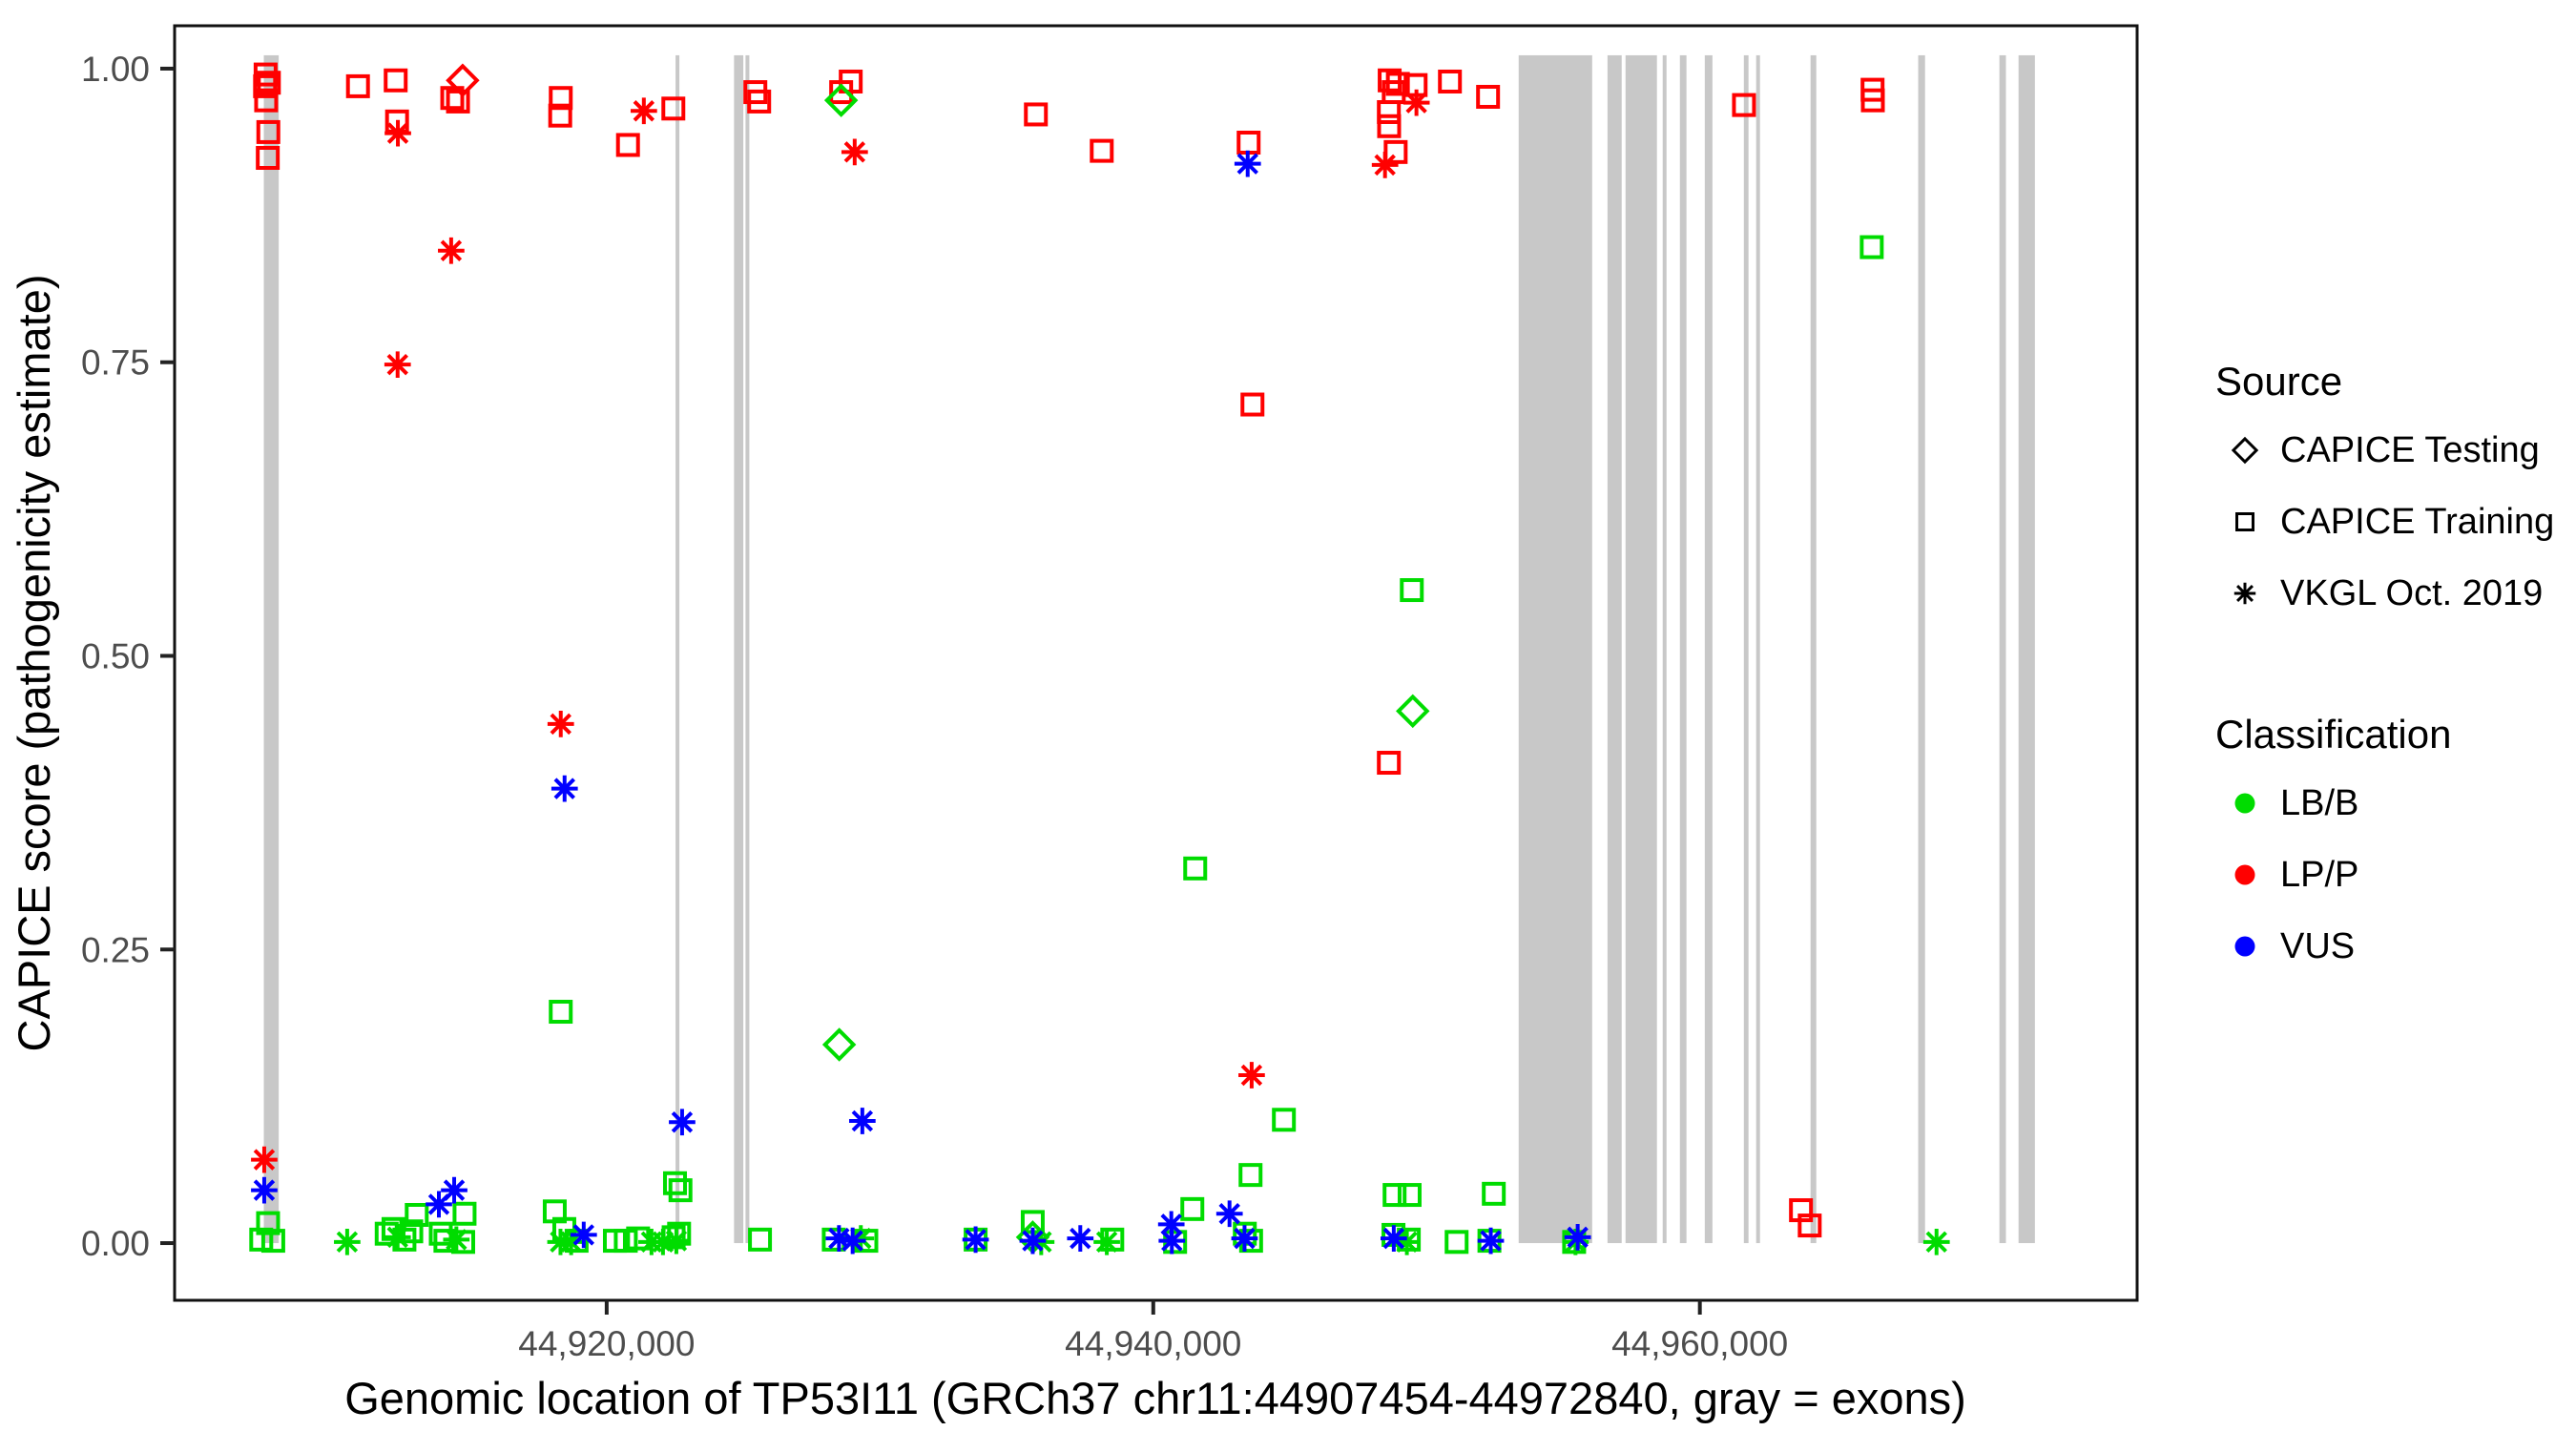 This screenshot has height=1431, width=2576. Describe the element at coordinates (115, 655) in the screenshot. I see `y-tick-label: 0.50` at that location.